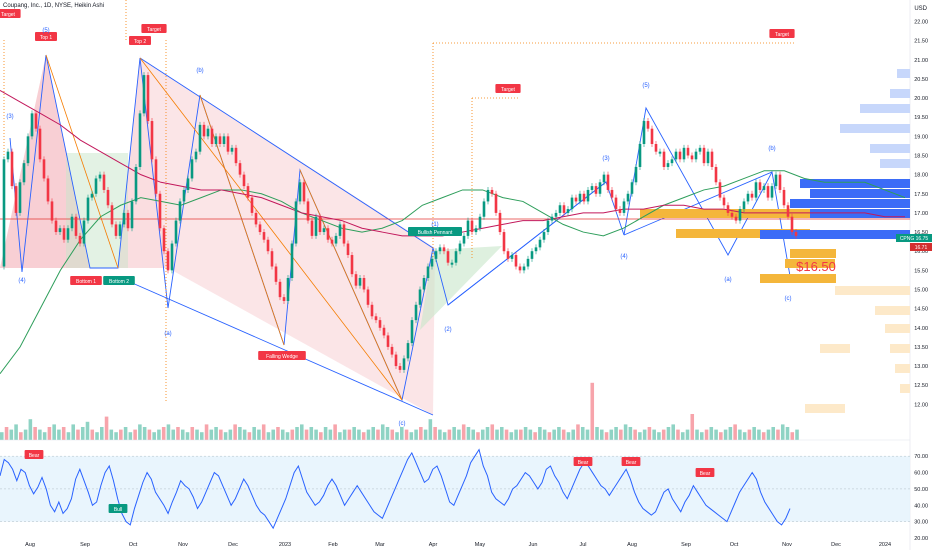  I want to click on x-tick-label: 2024, so click(885, 545).